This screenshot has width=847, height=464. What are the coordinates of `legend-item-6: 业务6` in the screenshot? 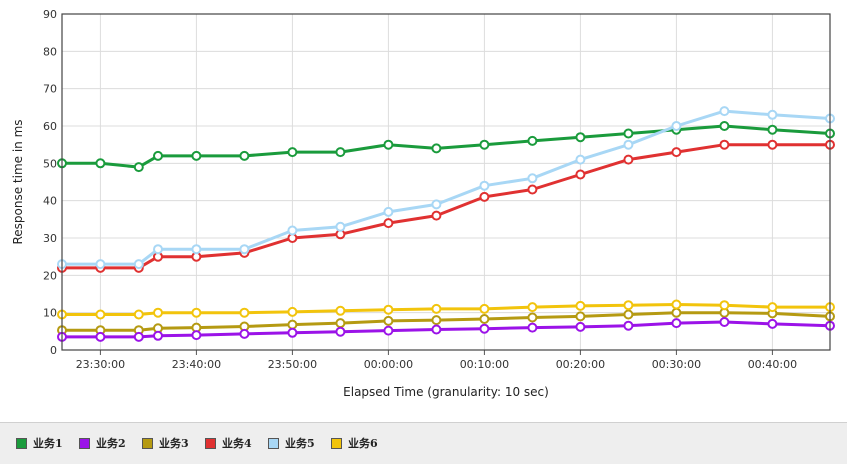 It's located at (354, 443).